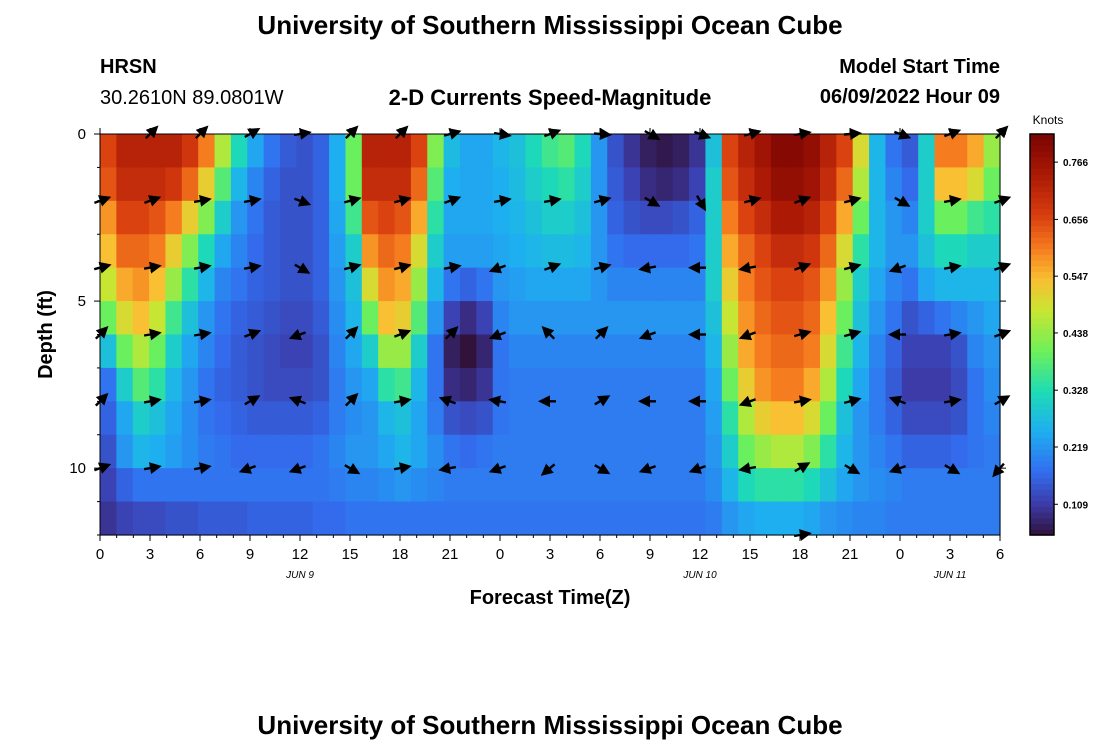  What do you see at coordinates (400, 554) in the screenshot?
I see `x-tick-label: 18` at bounding box center [400, 554].